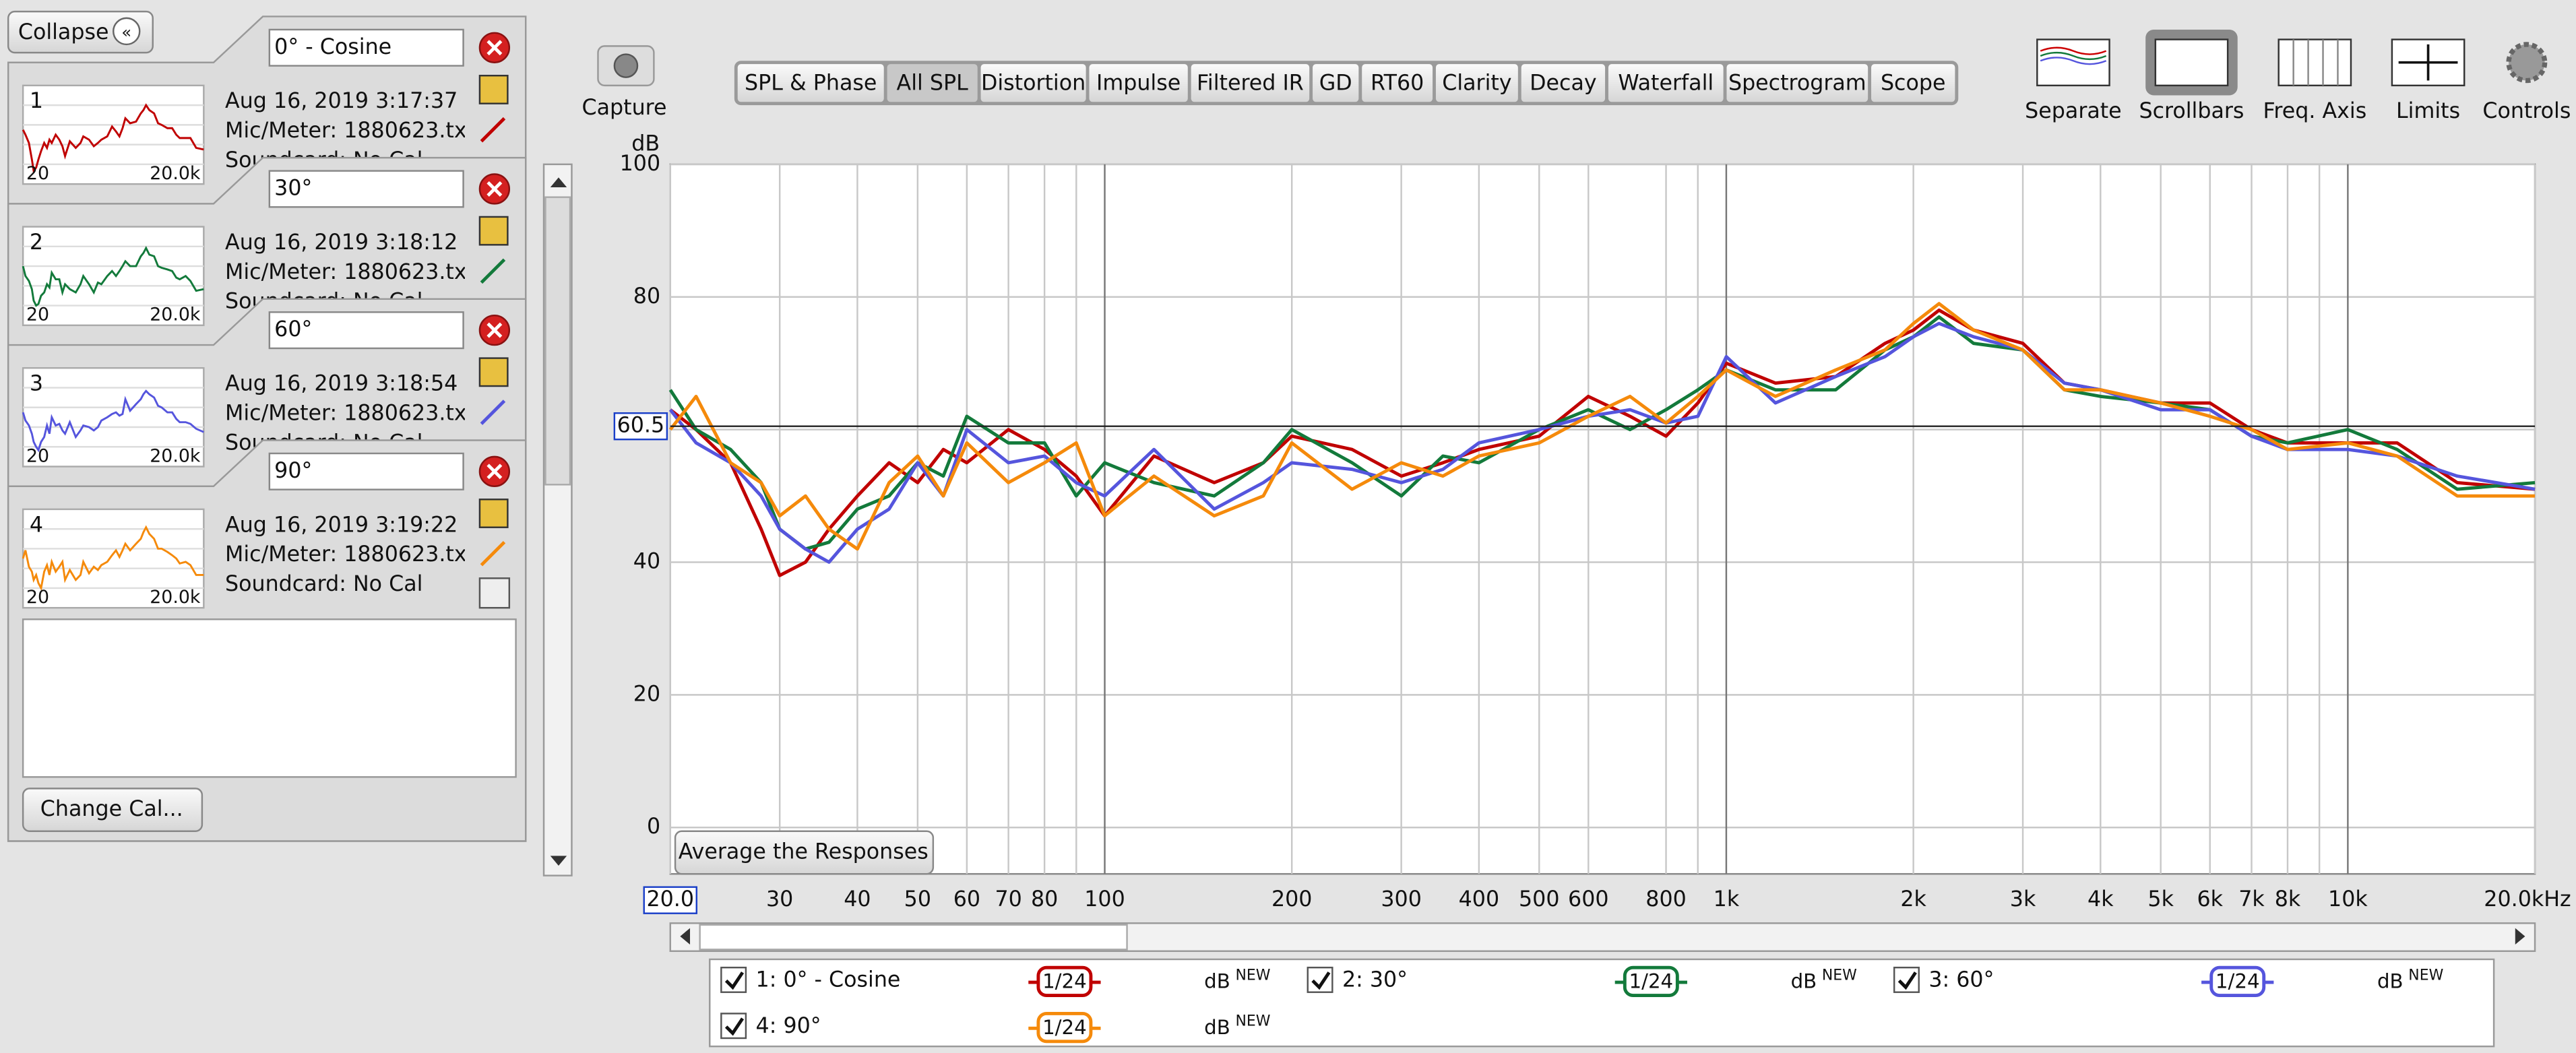  What do you see at coordinates (1375, 980) in the screenshot?
I see `legend-name: 2: 30°` at bounding box center [1375, 980].